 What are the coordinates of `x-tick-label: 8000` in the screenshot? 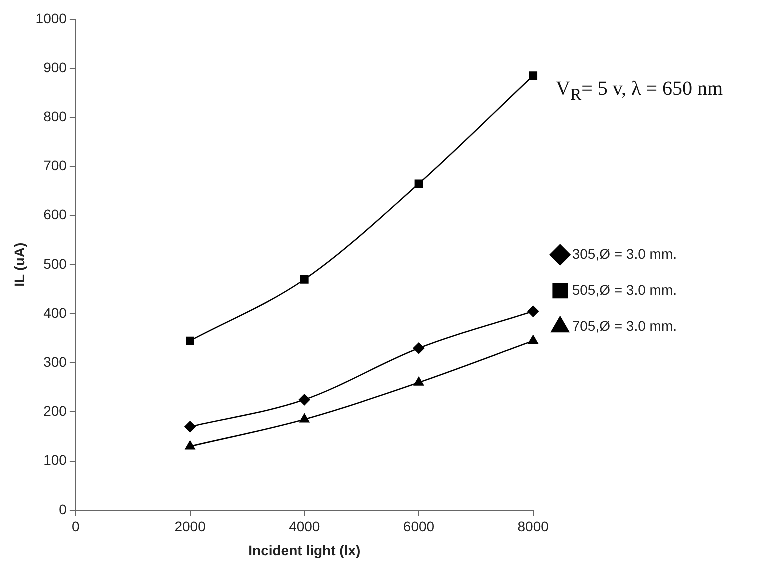 It's located at (534, 526).